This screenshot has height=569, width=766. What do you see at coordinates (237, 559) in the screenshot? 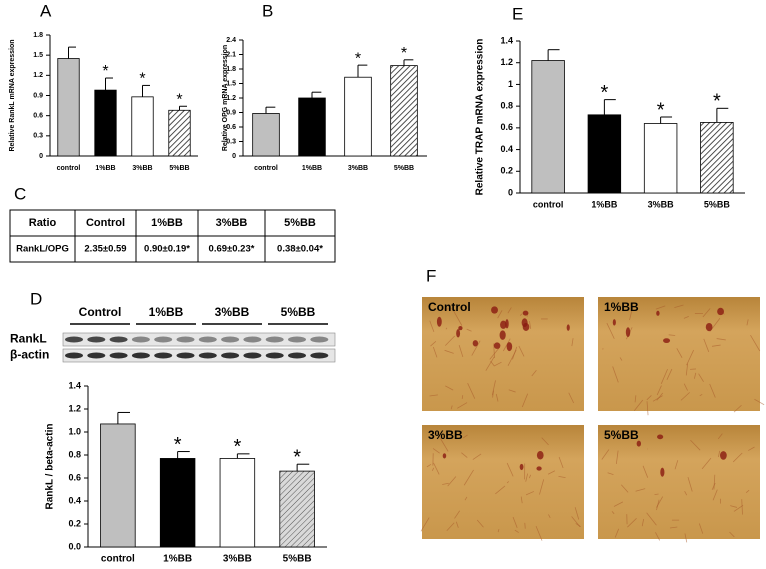
I see `x-tick-label: 3%BB` at bounding box center [237, 559].